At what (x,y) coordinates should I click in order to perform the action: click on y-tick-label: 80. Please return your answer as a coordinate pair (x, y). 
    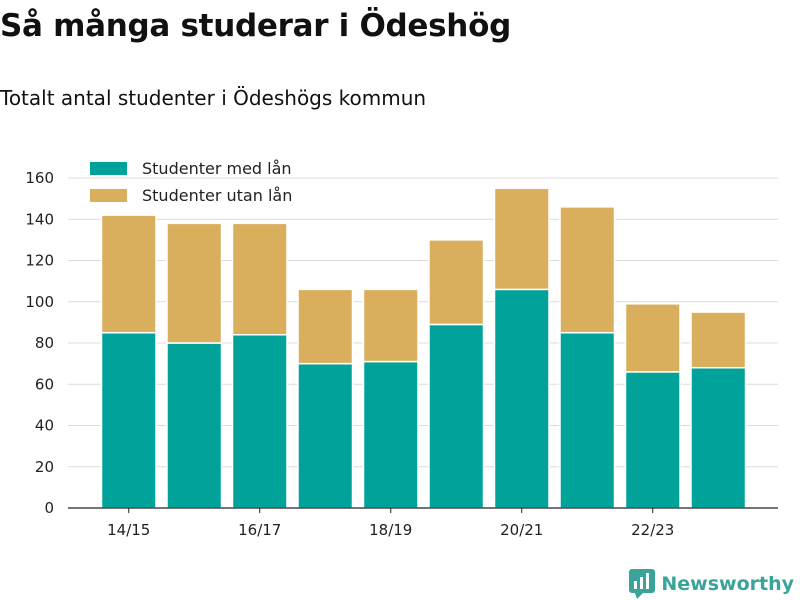
    Looking at the image, I should click on (44, 343).